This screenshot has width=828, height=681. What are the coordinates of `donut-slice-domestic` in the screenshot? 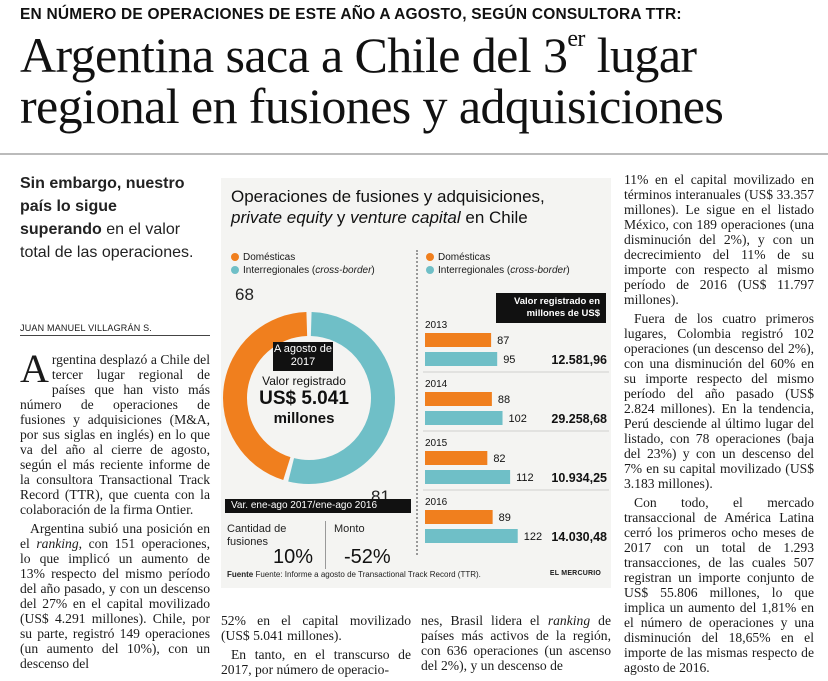 It's located at (265, 396).